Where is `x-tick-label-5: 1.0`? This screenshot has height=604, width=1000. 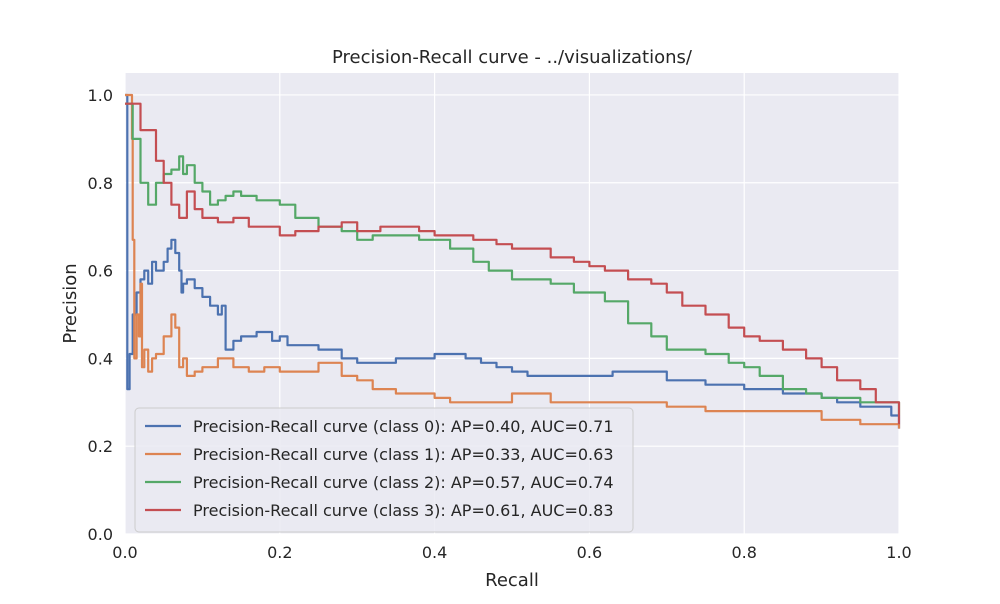
x-tick-label-5: 1.0 is located at coordinates (898, 552).